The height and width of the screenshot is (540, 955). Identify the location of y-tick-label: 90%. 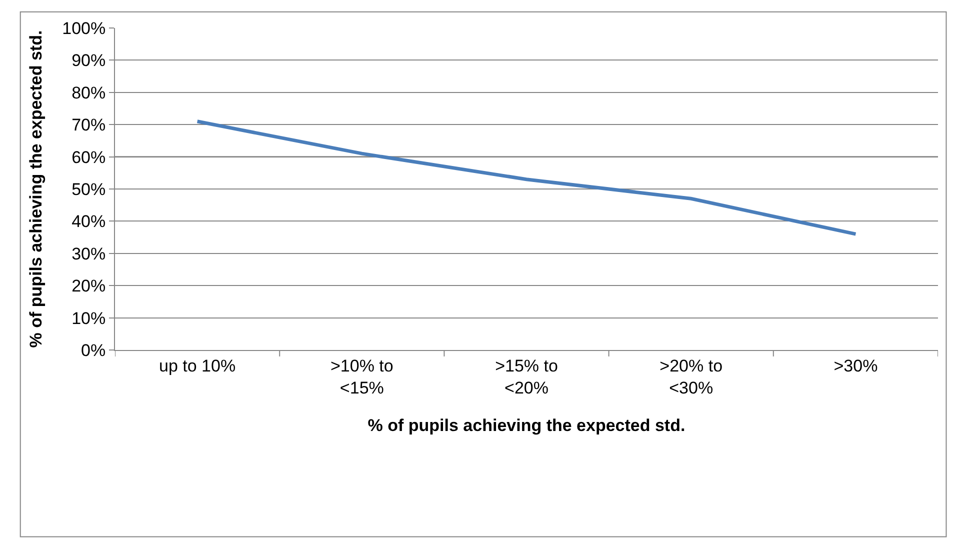
(89, 60).